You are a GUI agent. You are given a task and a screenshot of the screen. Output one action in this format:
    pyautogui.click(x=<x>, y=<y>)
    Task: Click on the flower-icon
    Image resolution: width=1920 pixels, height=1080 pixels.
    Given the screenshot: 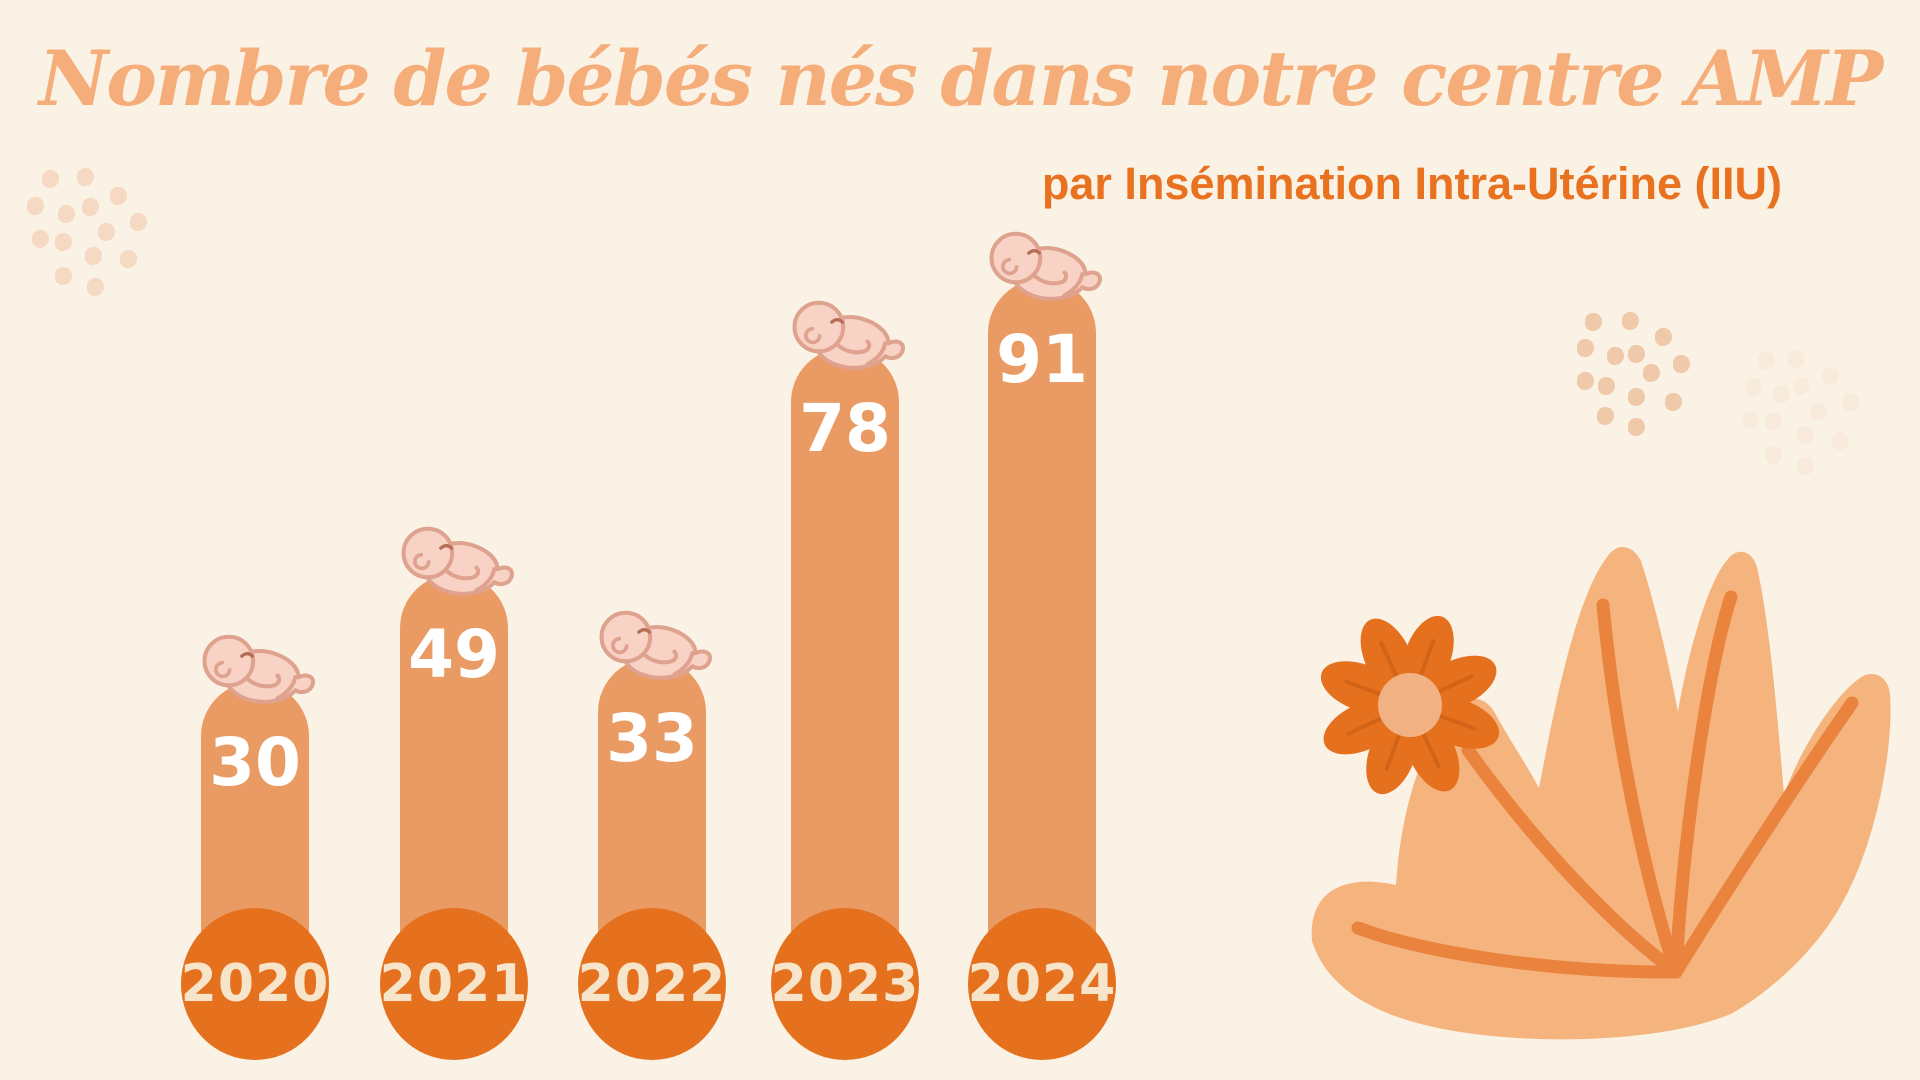 What is the action you would take?
    pyautogui.click(x=1410, y=705)
    